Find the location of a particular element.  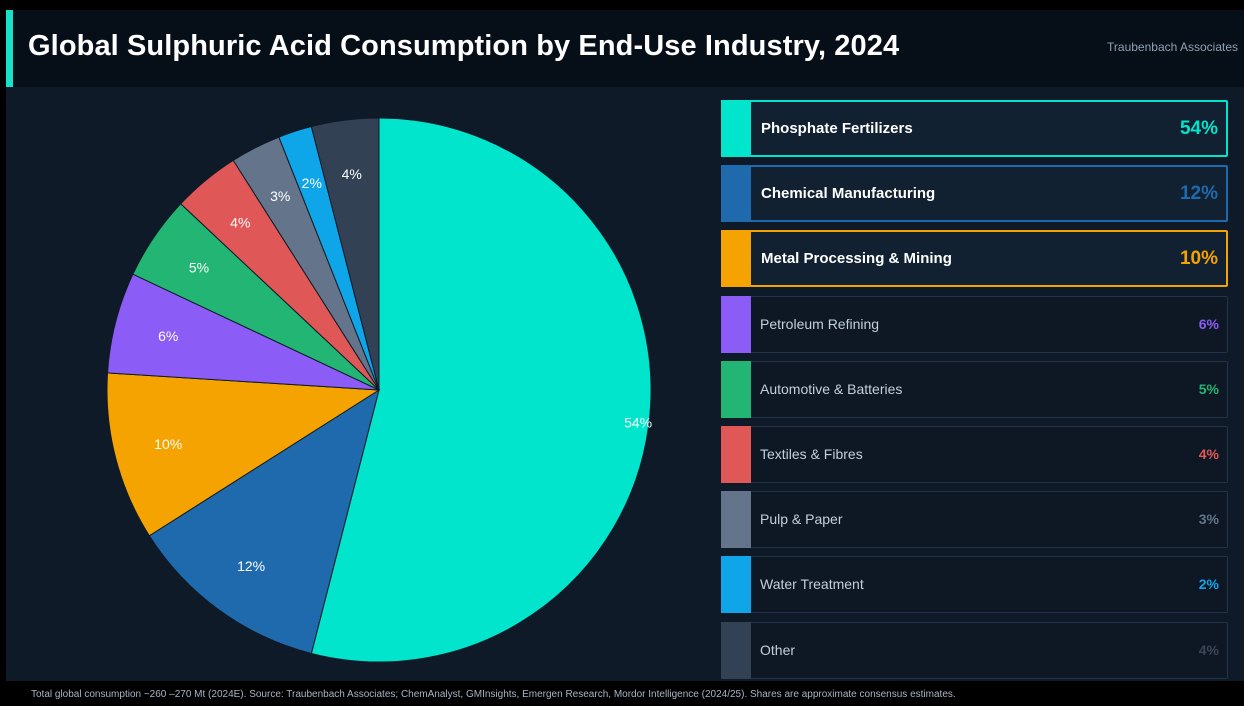

legend-item-textiles-and-fibres: Textiles & Fibres 4% is located at coordinates (974, 454).